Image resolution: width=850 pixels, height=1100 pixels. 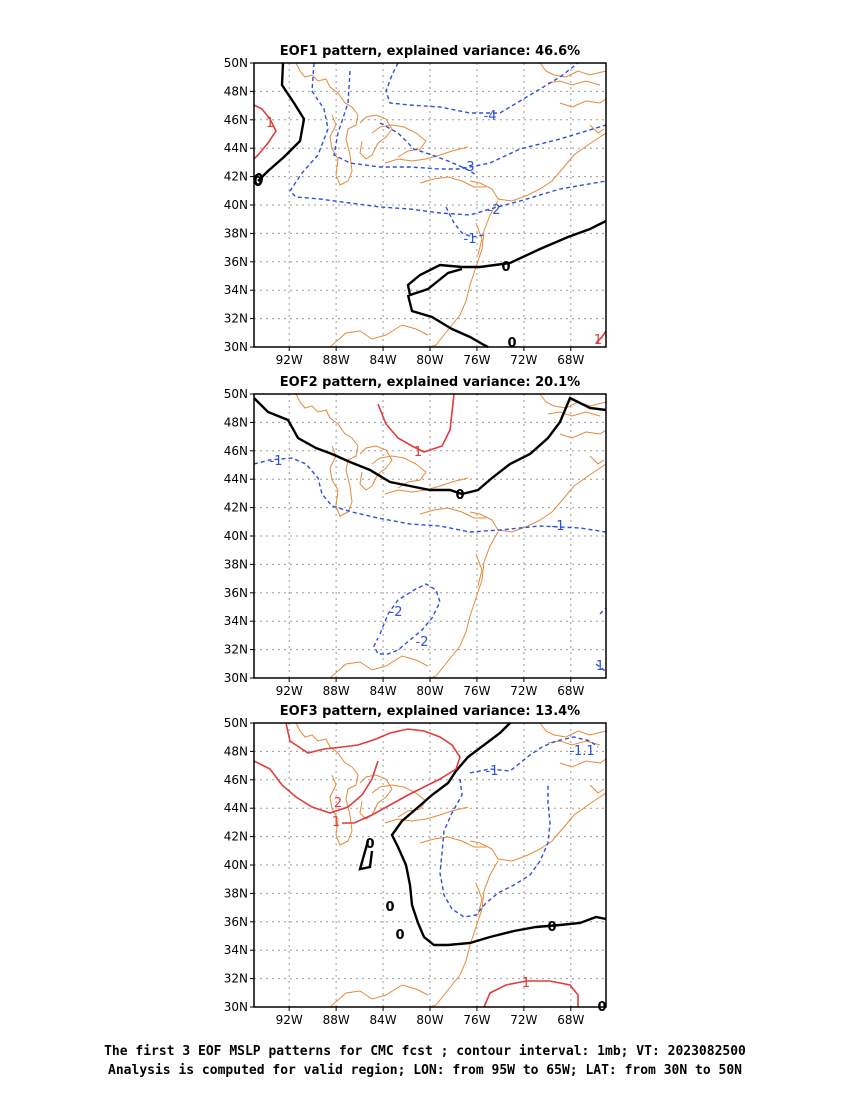 I want to click on contour-label: 2, so click(x=338, y=803).